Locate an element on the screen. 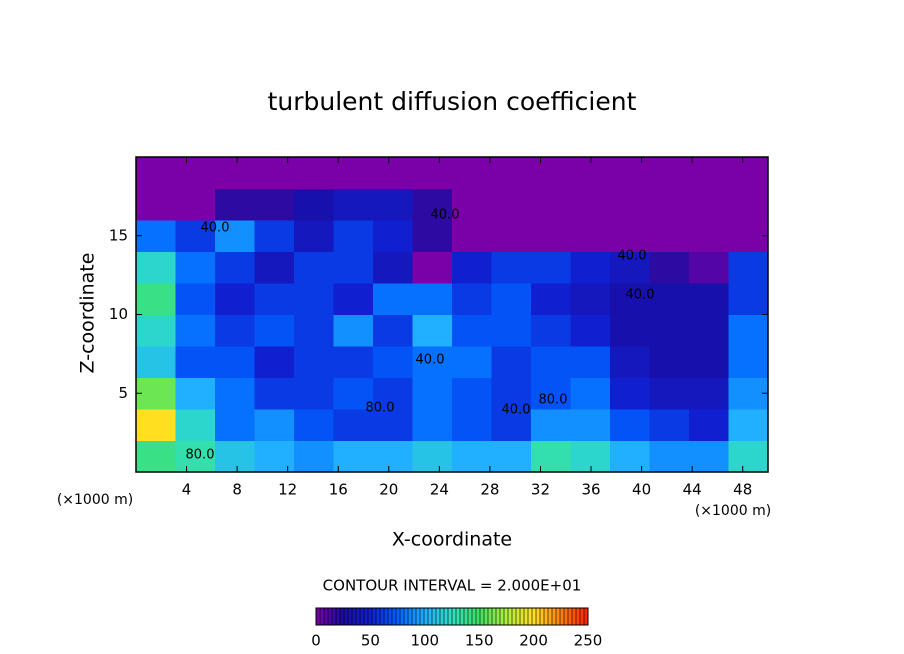  contour-label: 80.0 is located at coordinates (553, 400).